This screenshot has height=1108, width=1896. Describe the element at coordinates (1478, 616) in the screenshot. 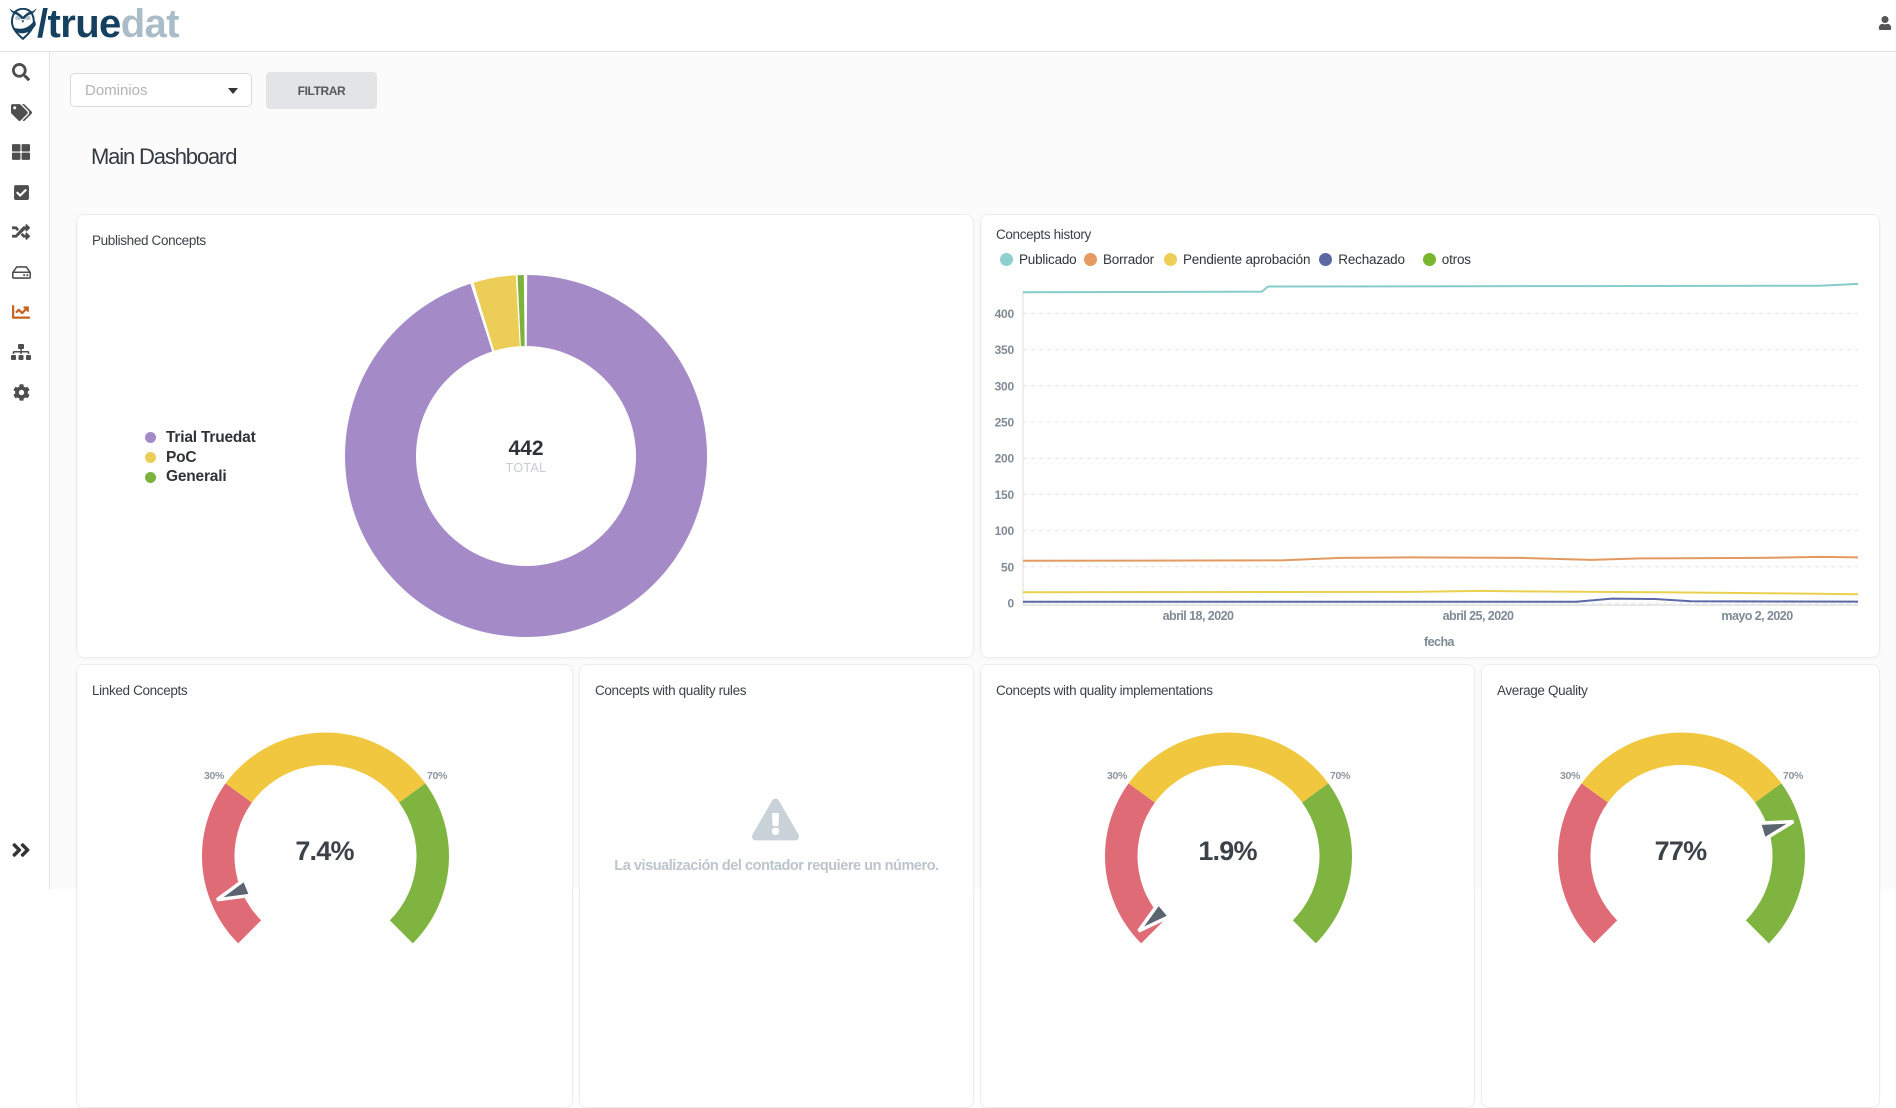

I see `svg-text: abril 25, 2020` at that location.